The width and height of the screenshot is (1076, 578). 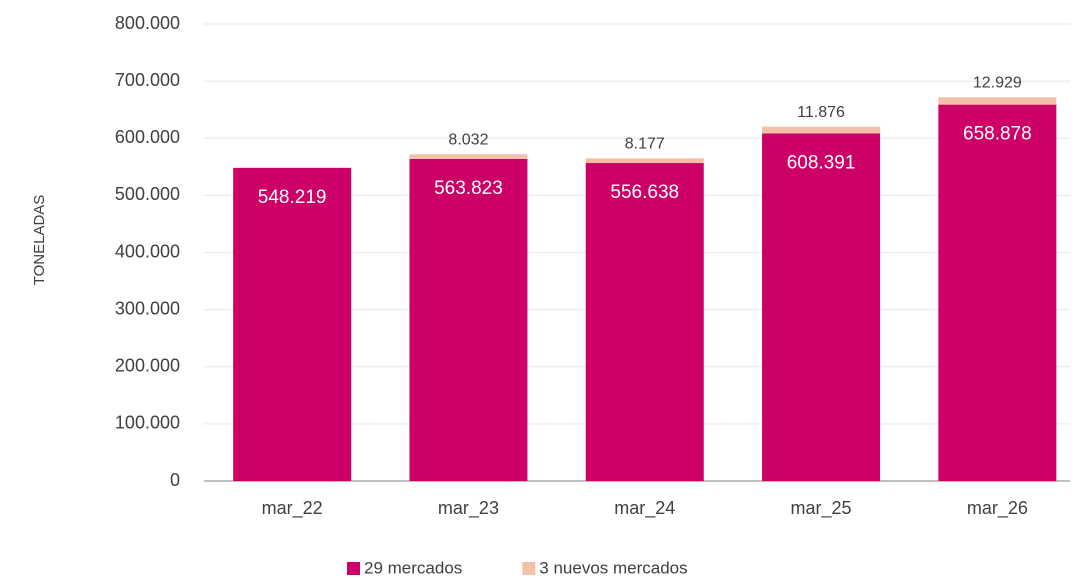 I want to click on value-label: 658.878, so click(x=997, y=134).